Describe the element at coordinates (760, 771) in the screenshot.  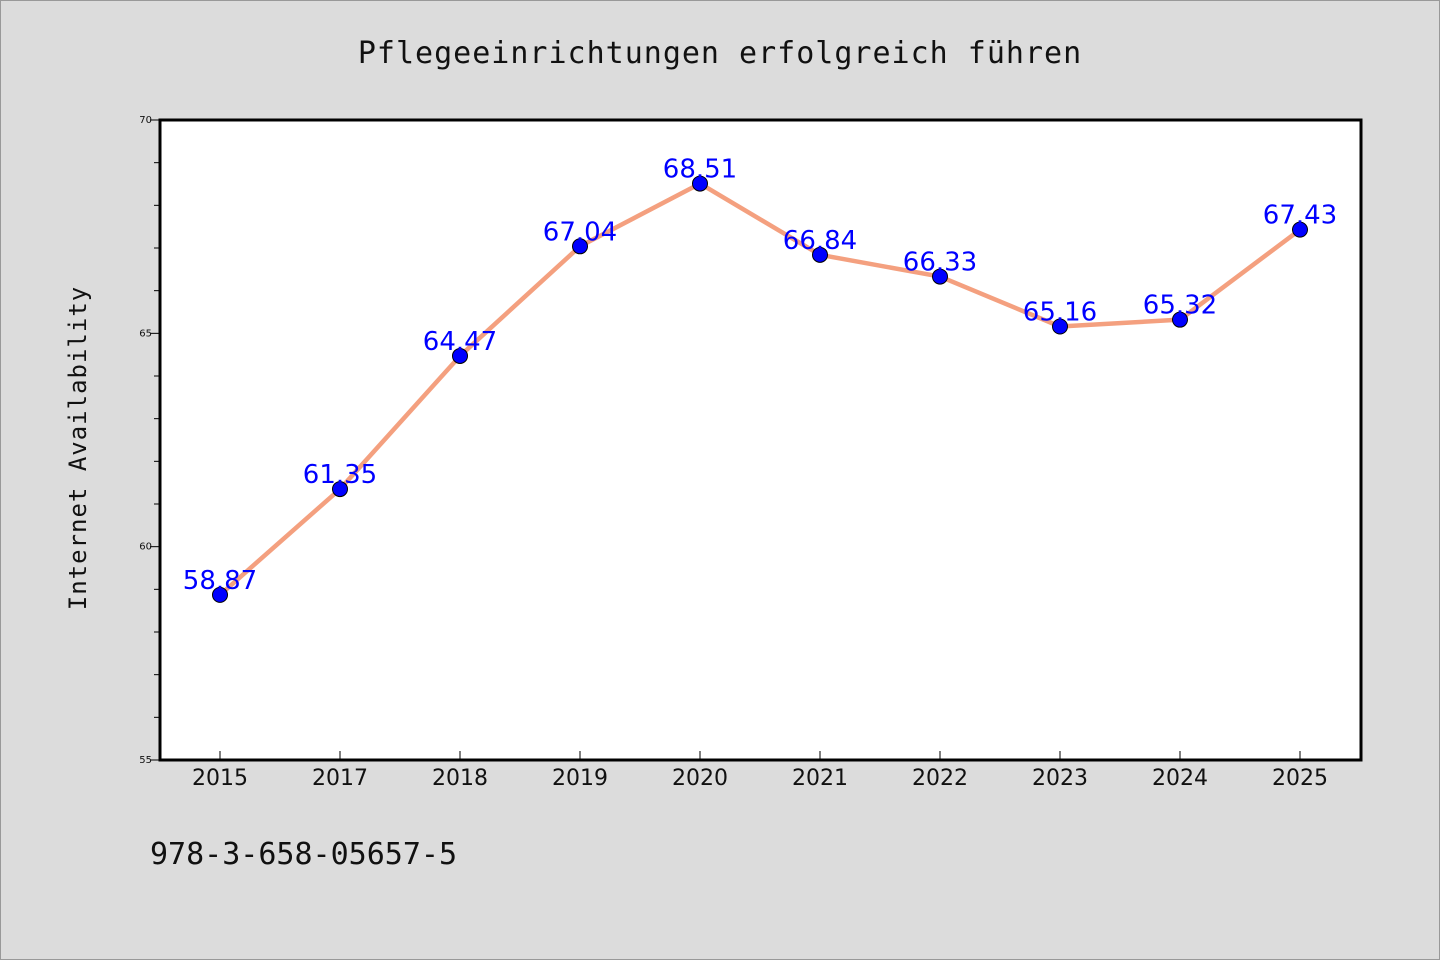
I see `x-axis-ticks: 2015 2017 2018 2019 2020 2021 2022 2023 2024 2025` at that location.